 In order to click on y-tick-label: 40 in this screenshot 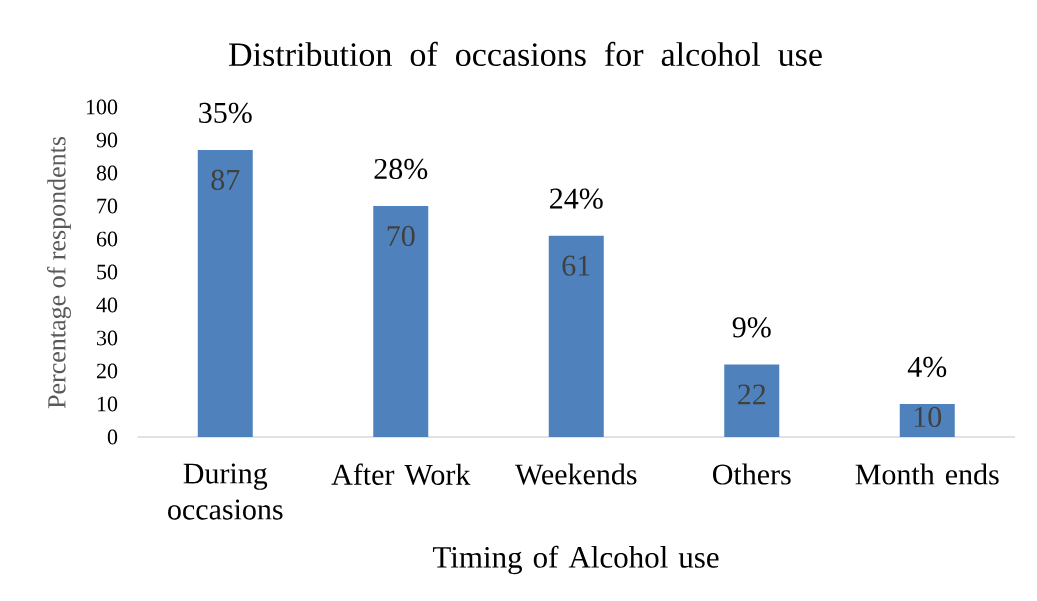, I will do `click(107, 305)`.